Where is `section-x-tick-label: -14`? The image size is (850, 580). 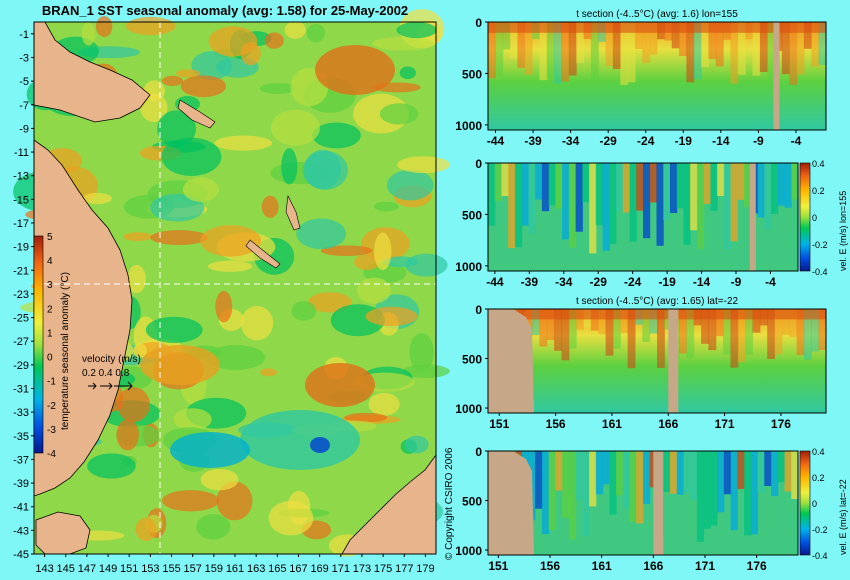
section-x-tick-label: -14 is located at coordinates (702, 282).